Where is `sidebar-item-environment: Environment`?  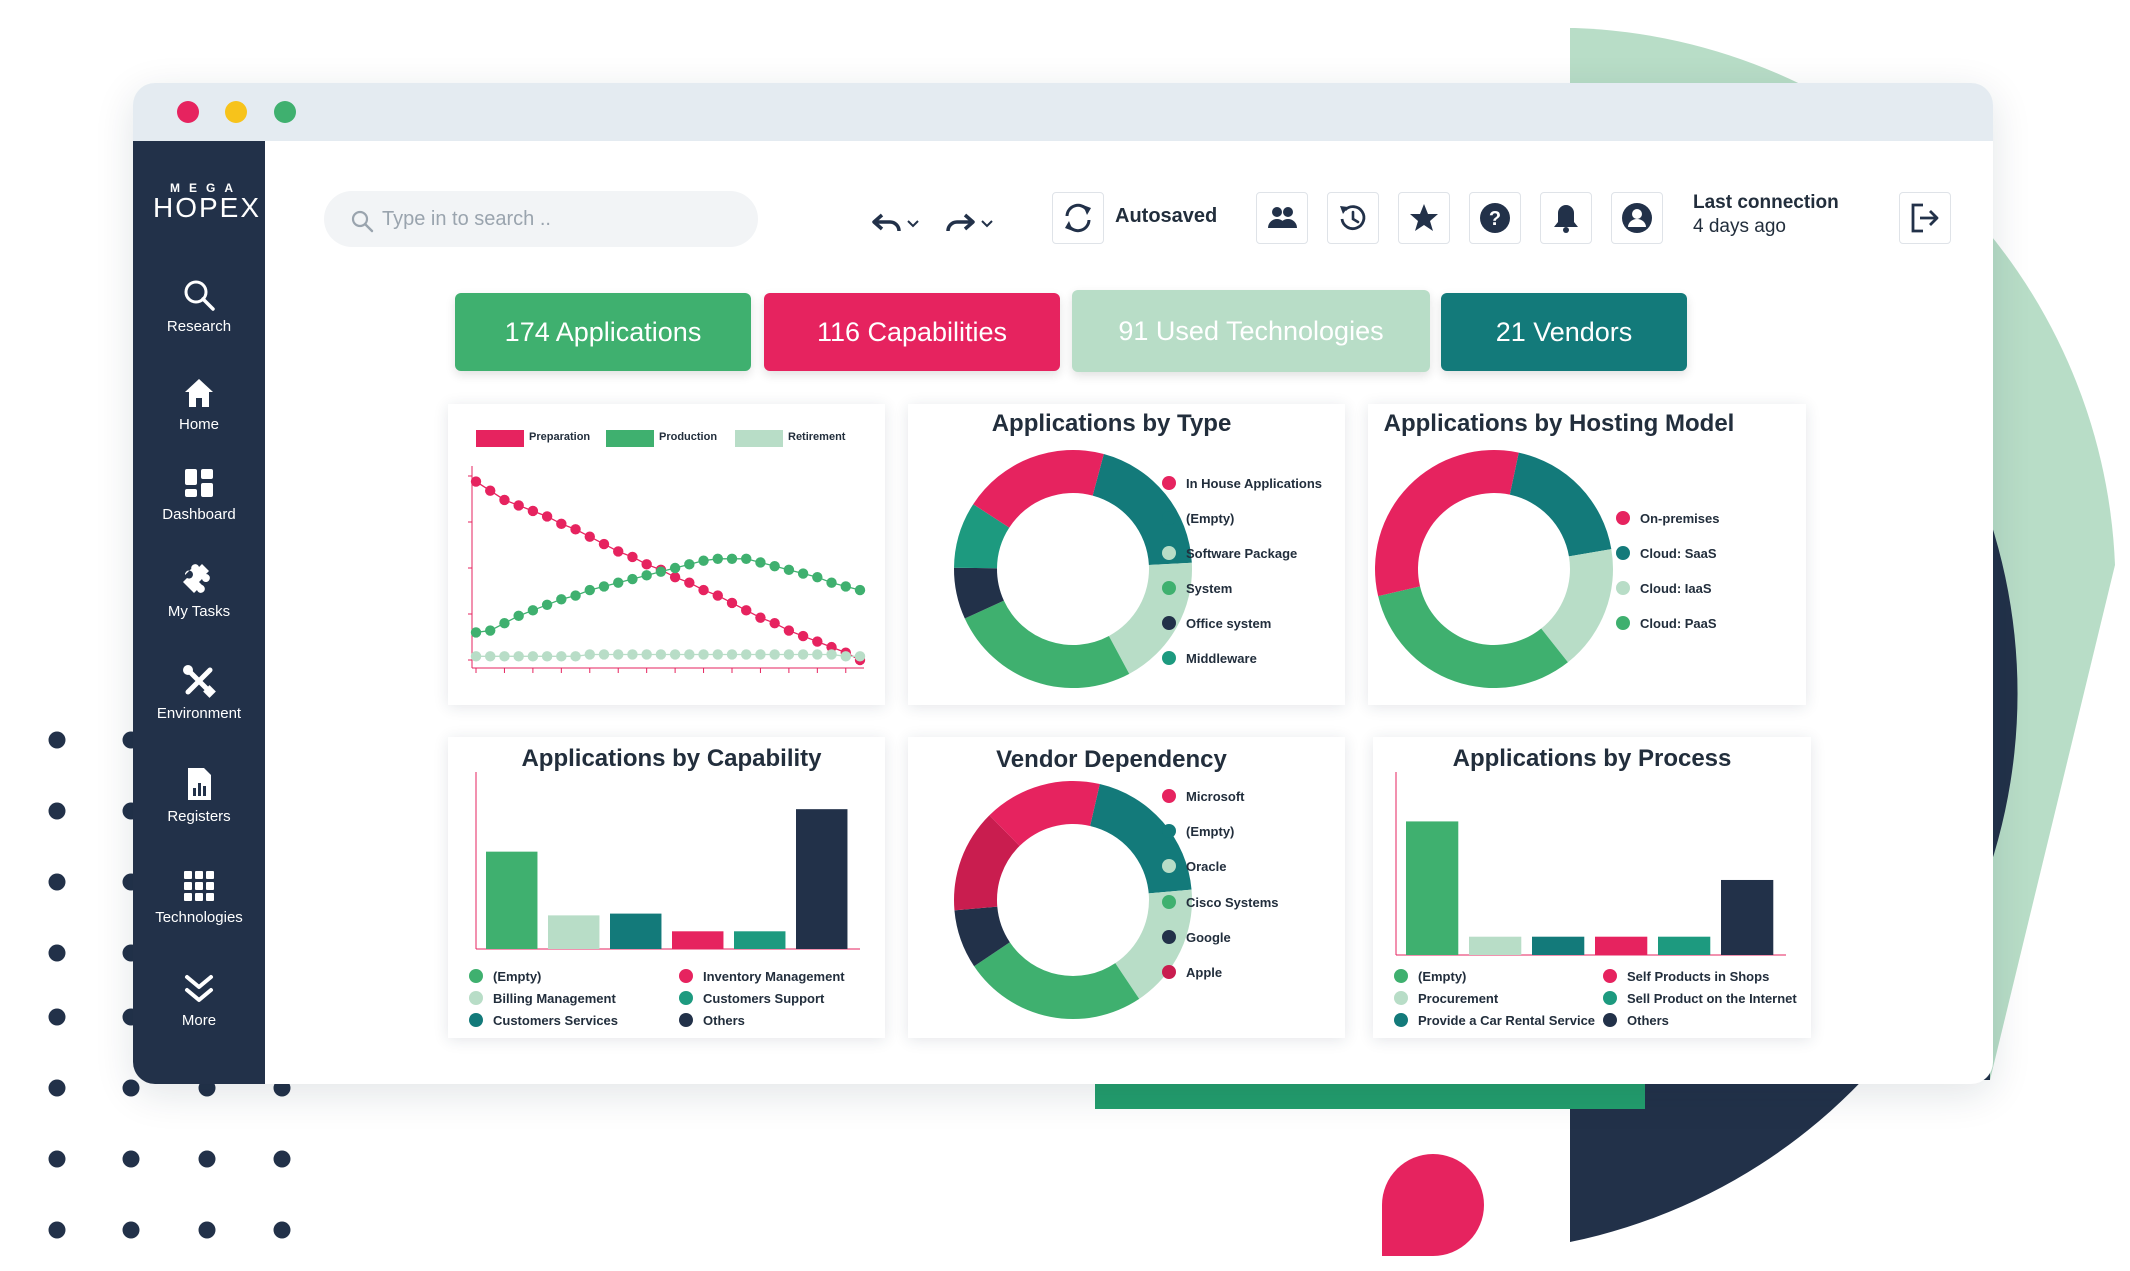
sidebar-item-environment: Environment is located at coordinates (199, 708).